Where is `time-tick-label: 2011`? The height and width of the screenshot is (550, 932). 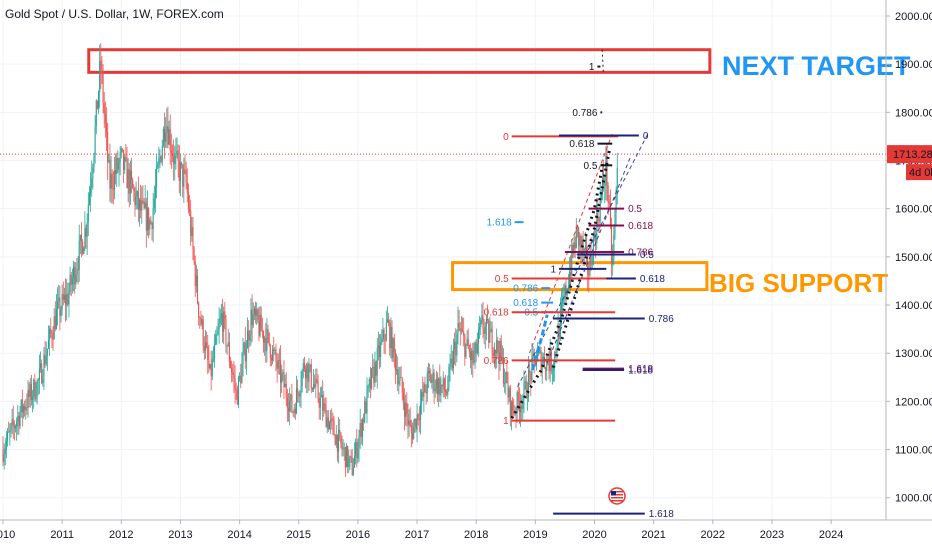 time-tick-label: 2011 is located at coordinates (62, 535).